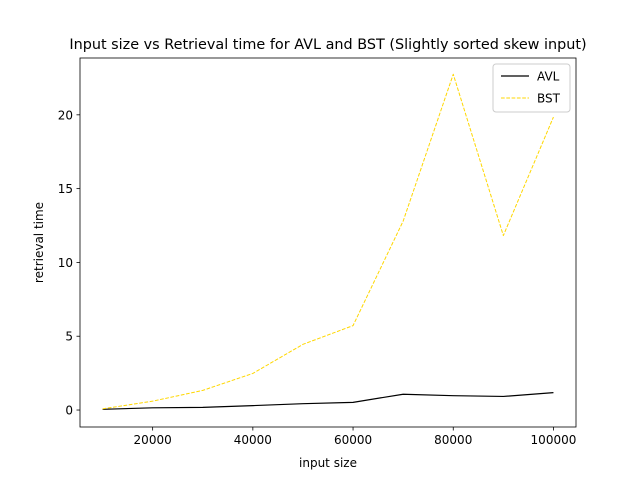 The height and width of the screenshot is (484, 640). What do you see at coordinates (353, 440) in the screenshot?
I see `x-tick-label: 60000` at bounding box center [353, 440].